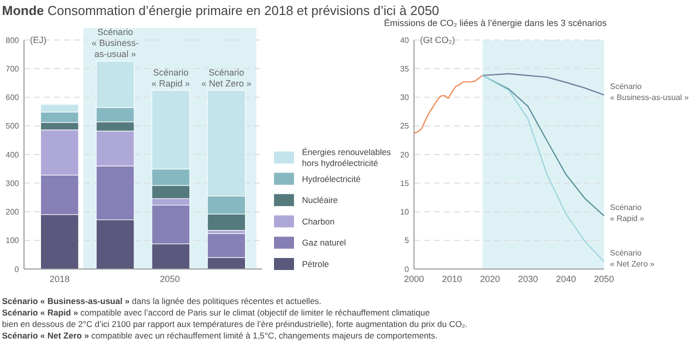 Image resolution: width=700 pixels, height=342 pixels. I want to click on legend-label: Gaz naturel, so click(324, 243).